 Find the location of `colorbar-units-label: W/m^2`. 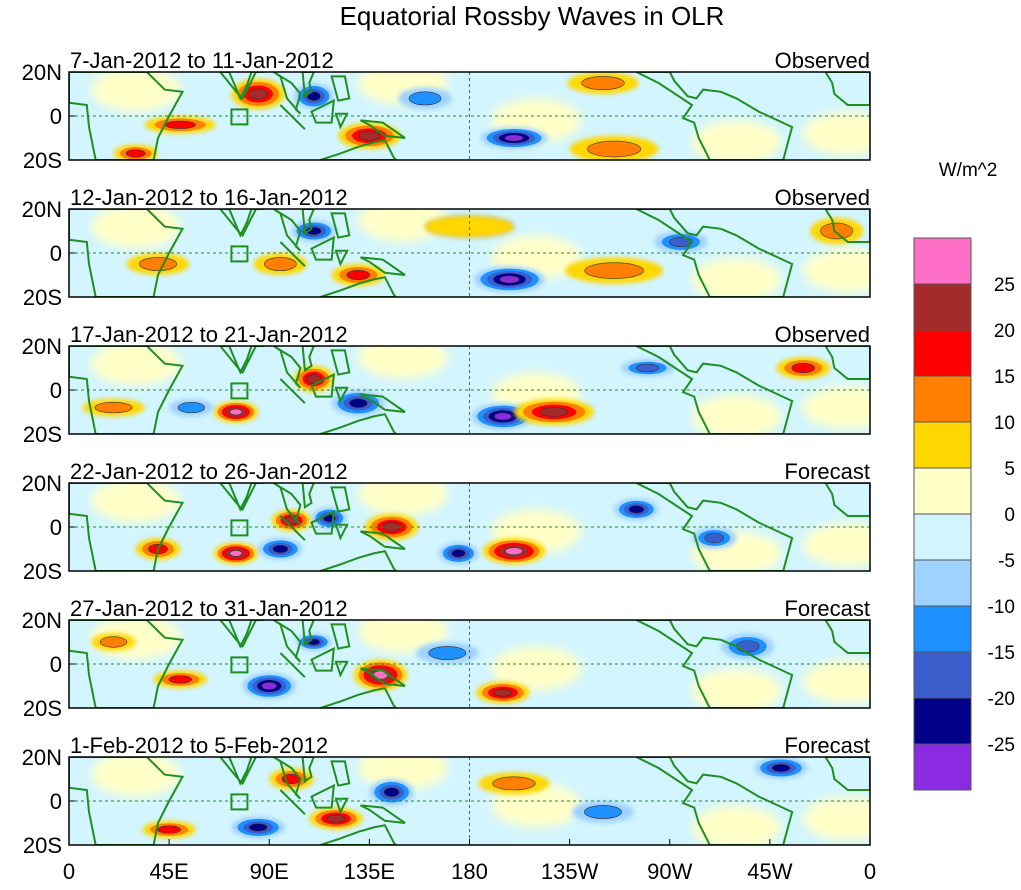

colorbar-units-label: W/m^2 is located at coordinates (968, 170).